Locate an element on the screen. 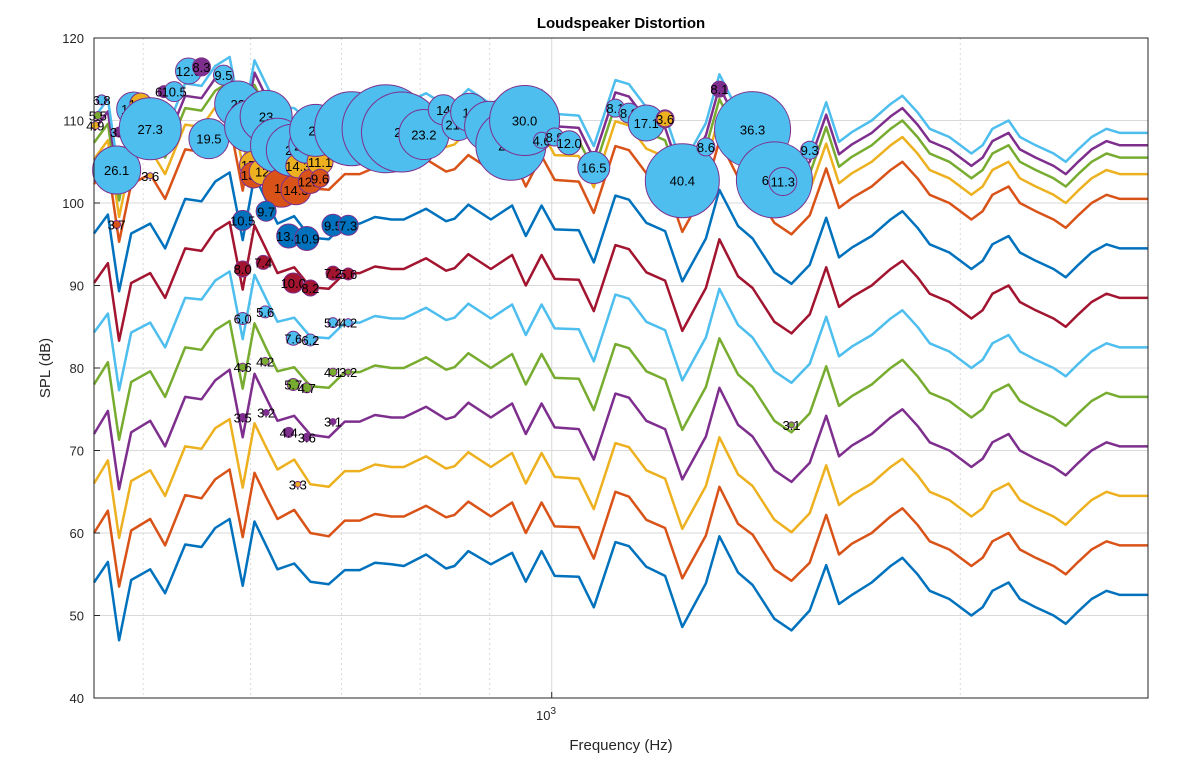 Image resolution: width=1200 pixels, height=774 pixels. distortion-bubble-label: 4.9 is located at coordinates (95, 125).